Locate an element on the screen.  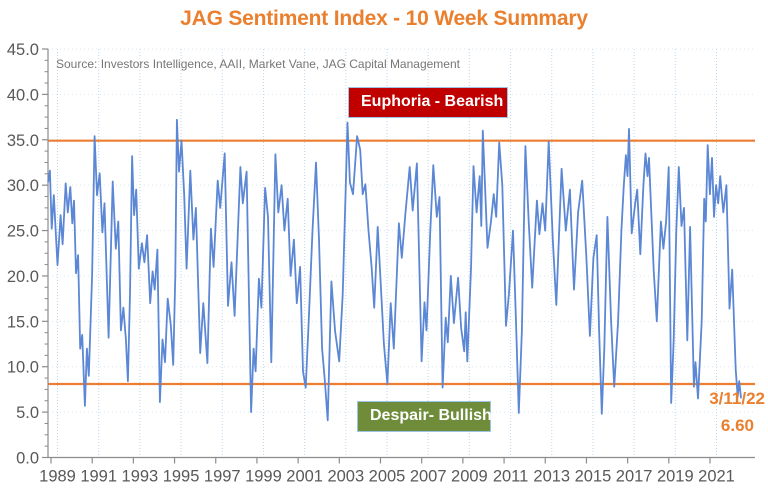
latest-reading-date: 3/11/22 is located at coordinates (737, 398).